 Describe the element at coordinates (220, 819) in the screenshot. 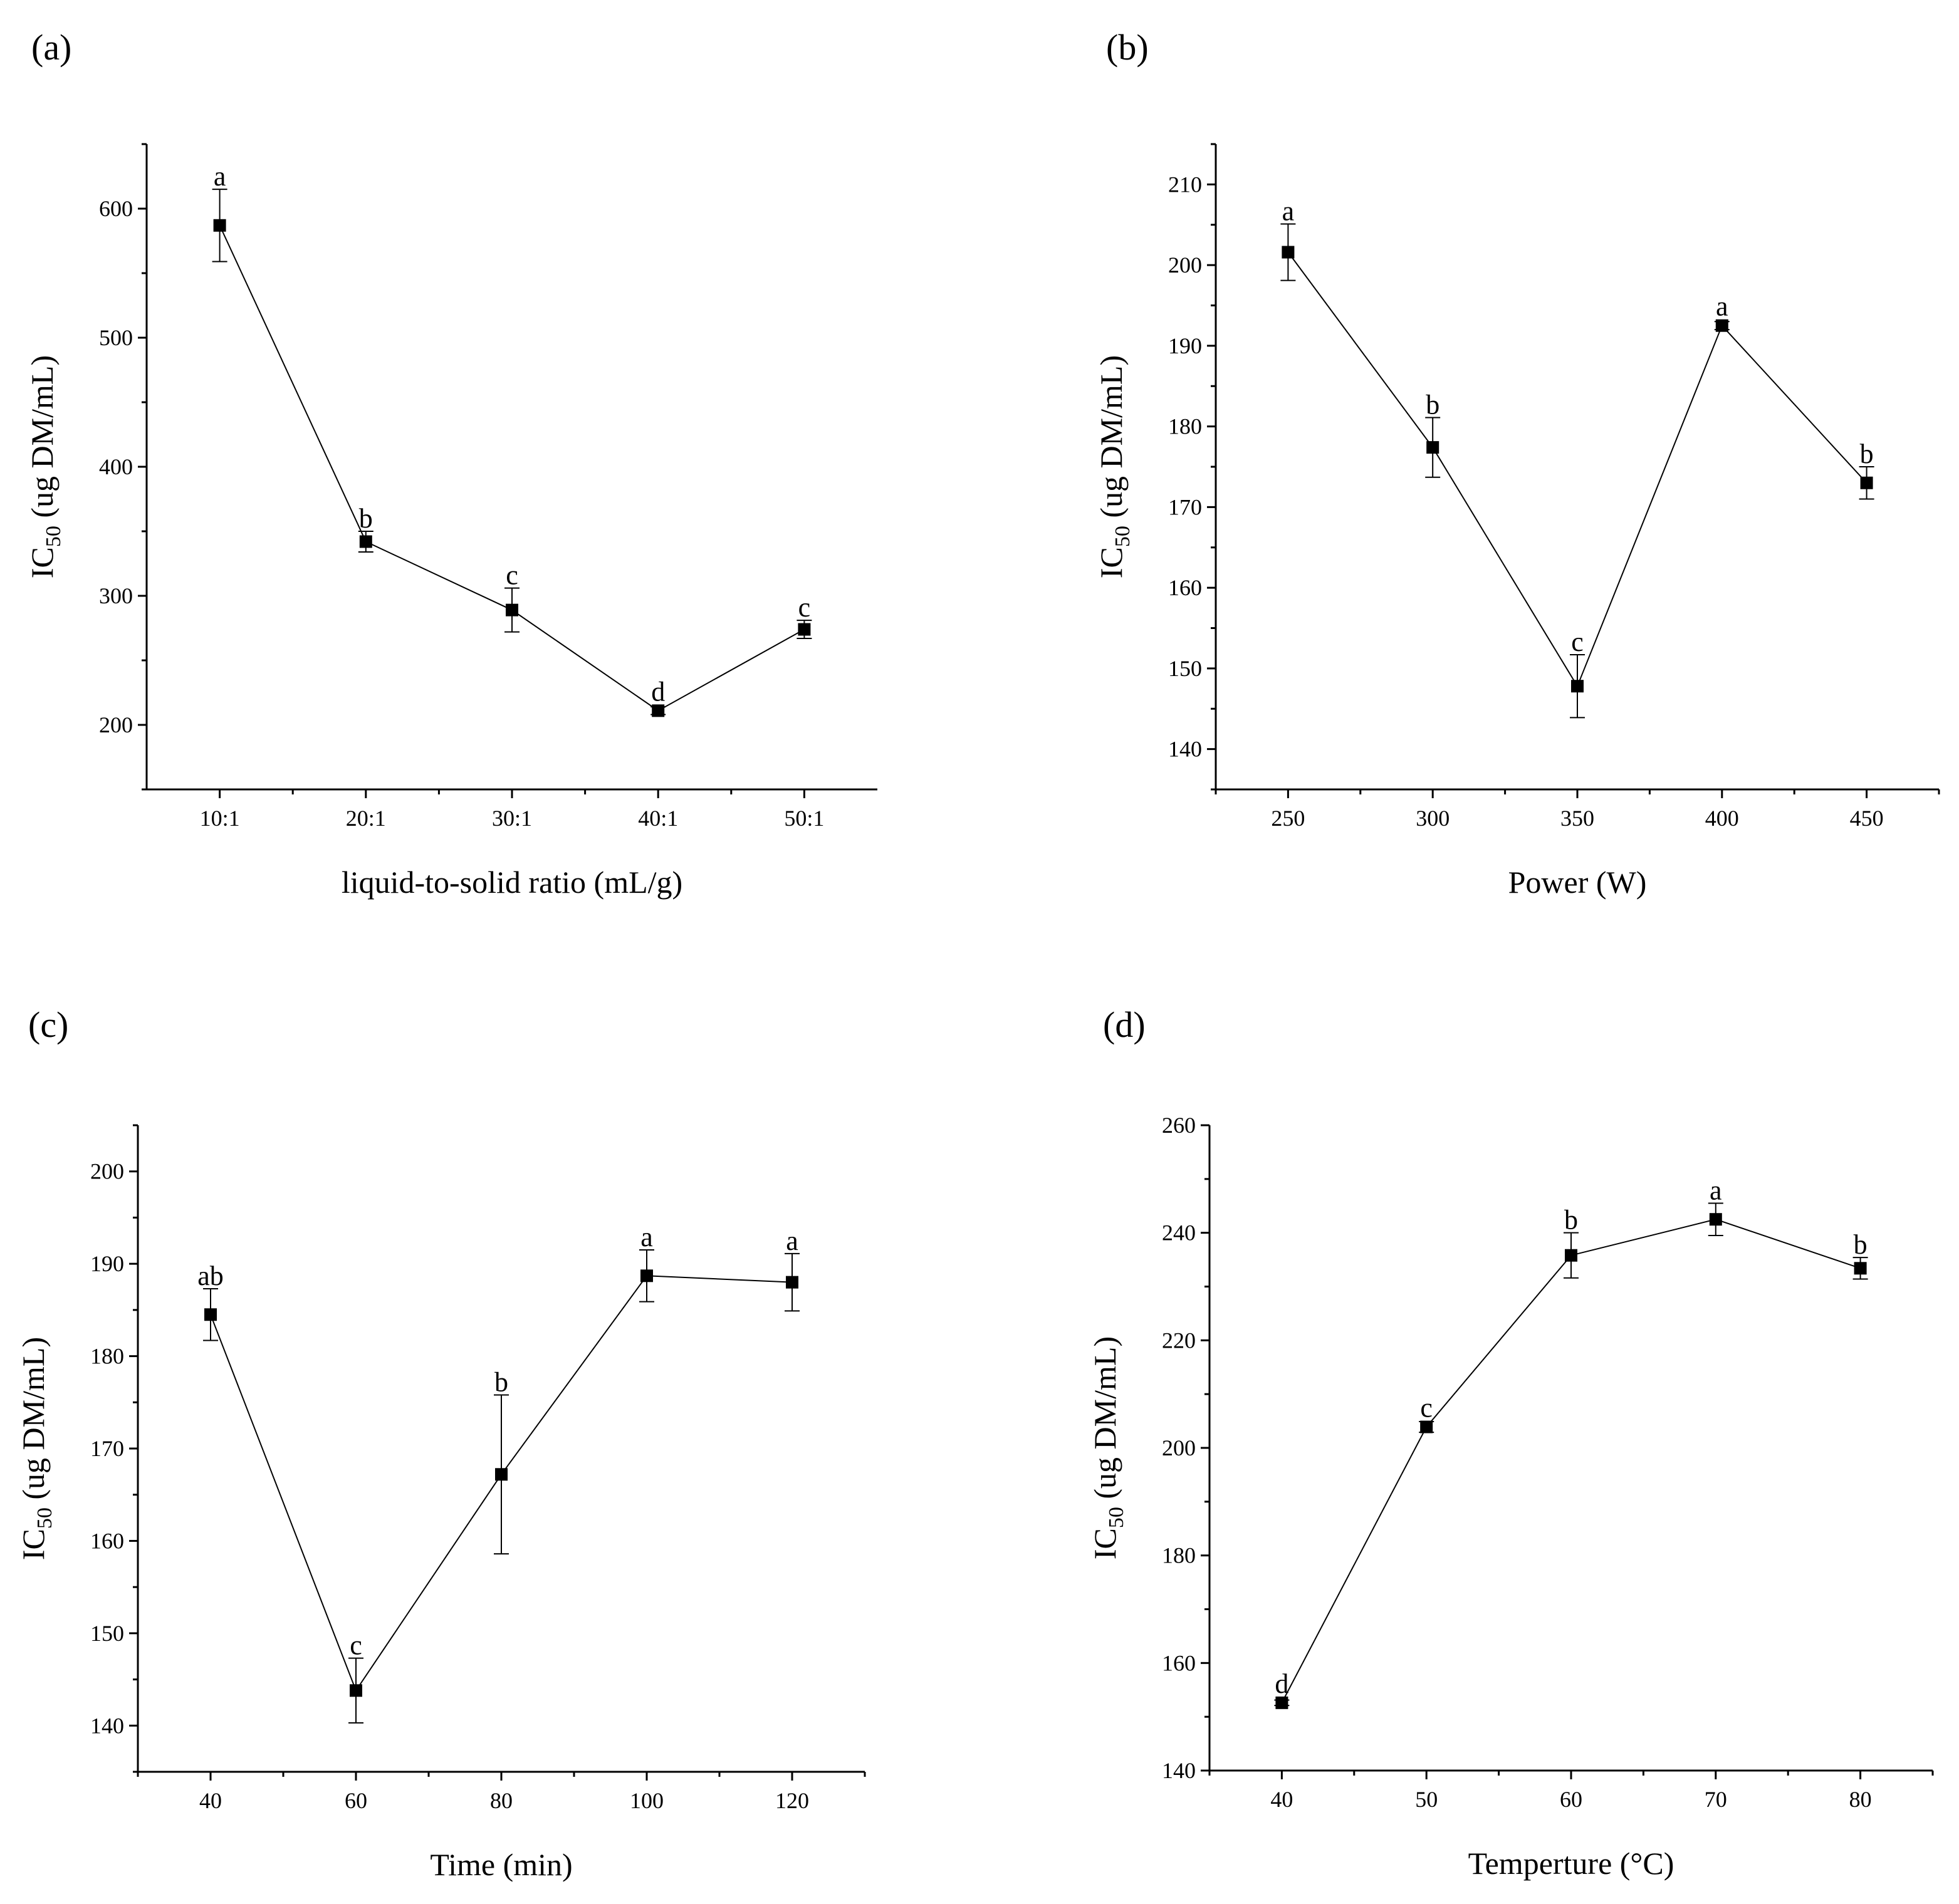

I see `x-tick-label: 10:1` at that location.